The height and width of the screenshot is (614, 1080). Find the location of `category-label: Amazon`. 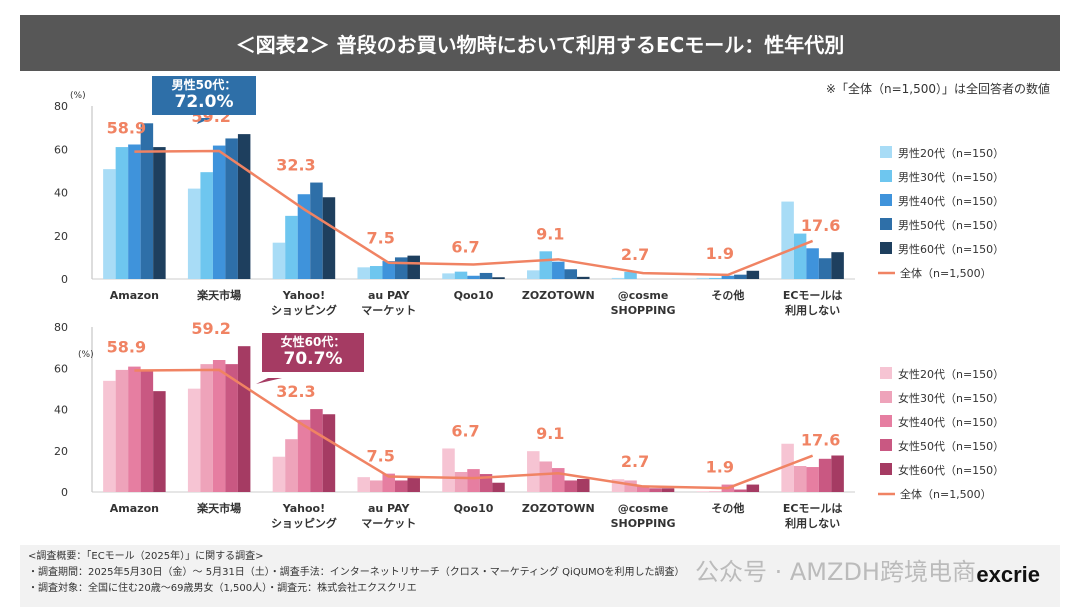

category-label: Amazon is located at coordinates (134, 295).